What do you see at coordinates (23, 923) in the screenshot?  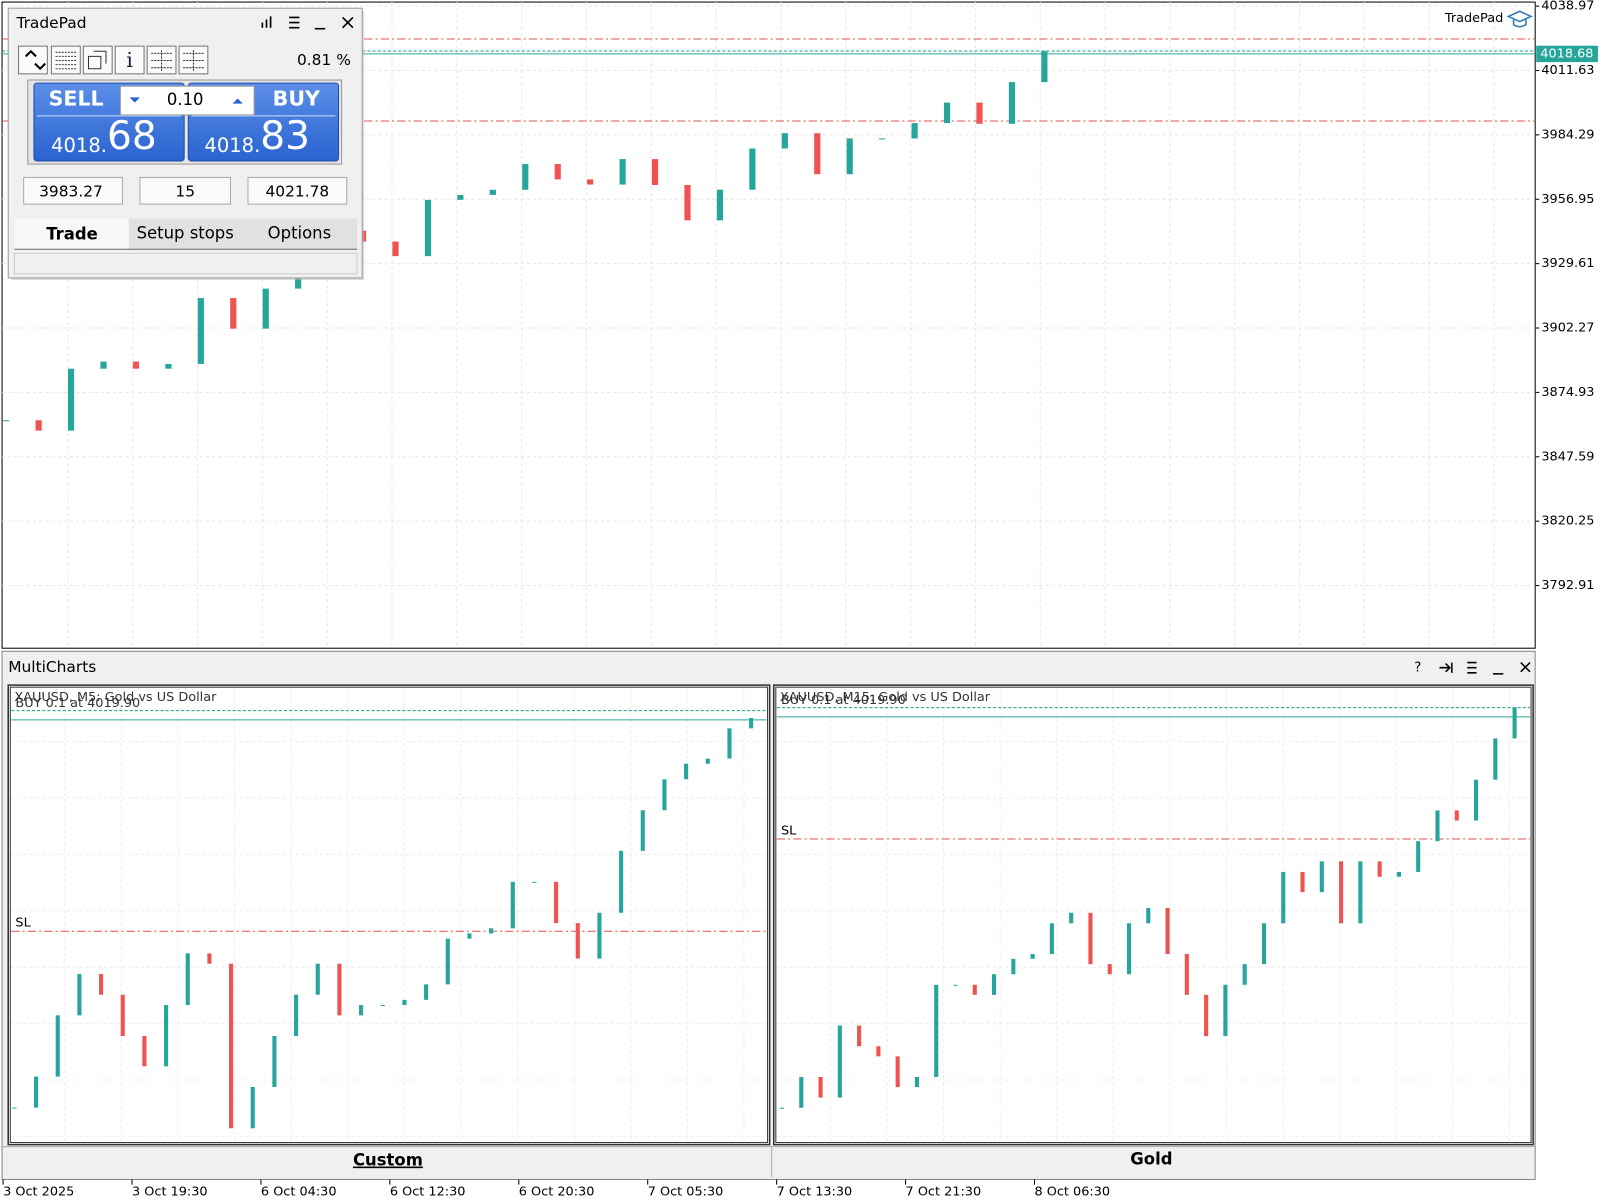 I see `sl-label: SL` at bounding box center [23, 923].